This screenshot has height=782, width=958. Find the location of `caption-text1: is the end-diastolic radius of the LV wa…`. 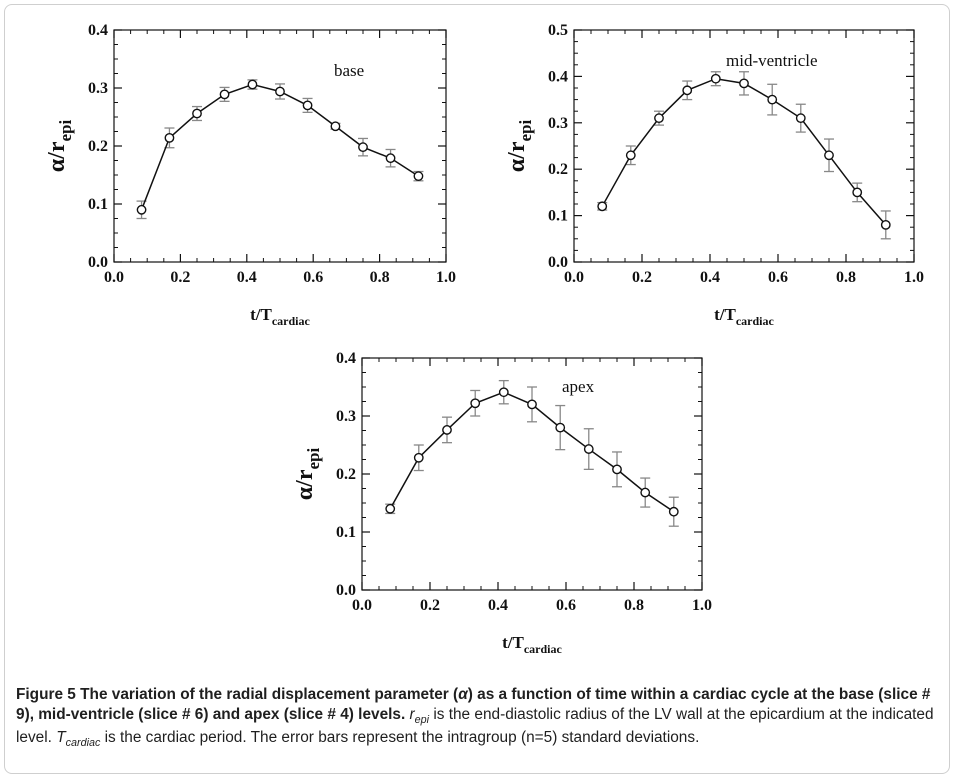

caption-text1: is the end-diastolic radius of the LV wa… is located at coordinates (475, 726).